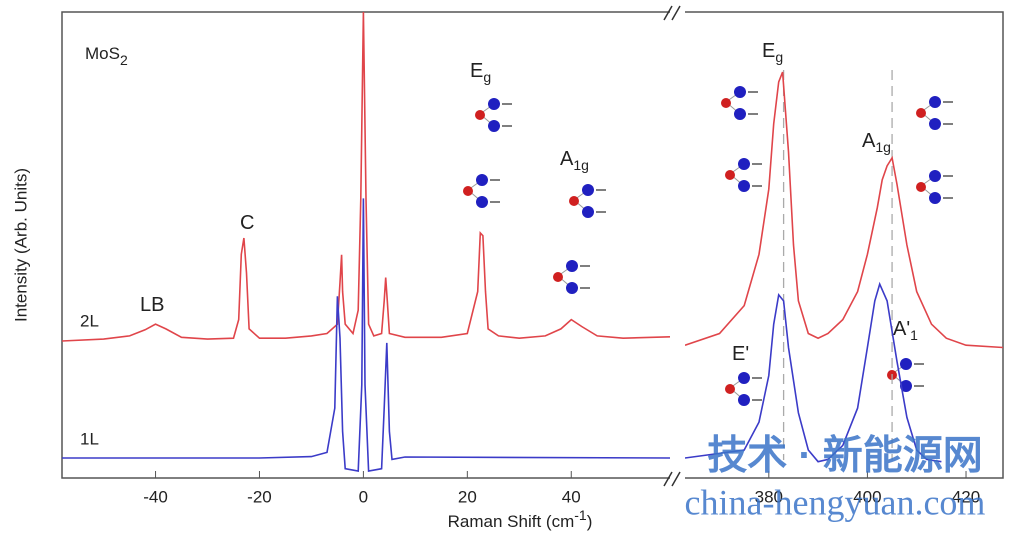 Image resolution: width=1017 pixels, height=539 pixels. Describe the element at coordinates (155, 496) in the screenshot. I see `x-tick-label: -40` at that location.